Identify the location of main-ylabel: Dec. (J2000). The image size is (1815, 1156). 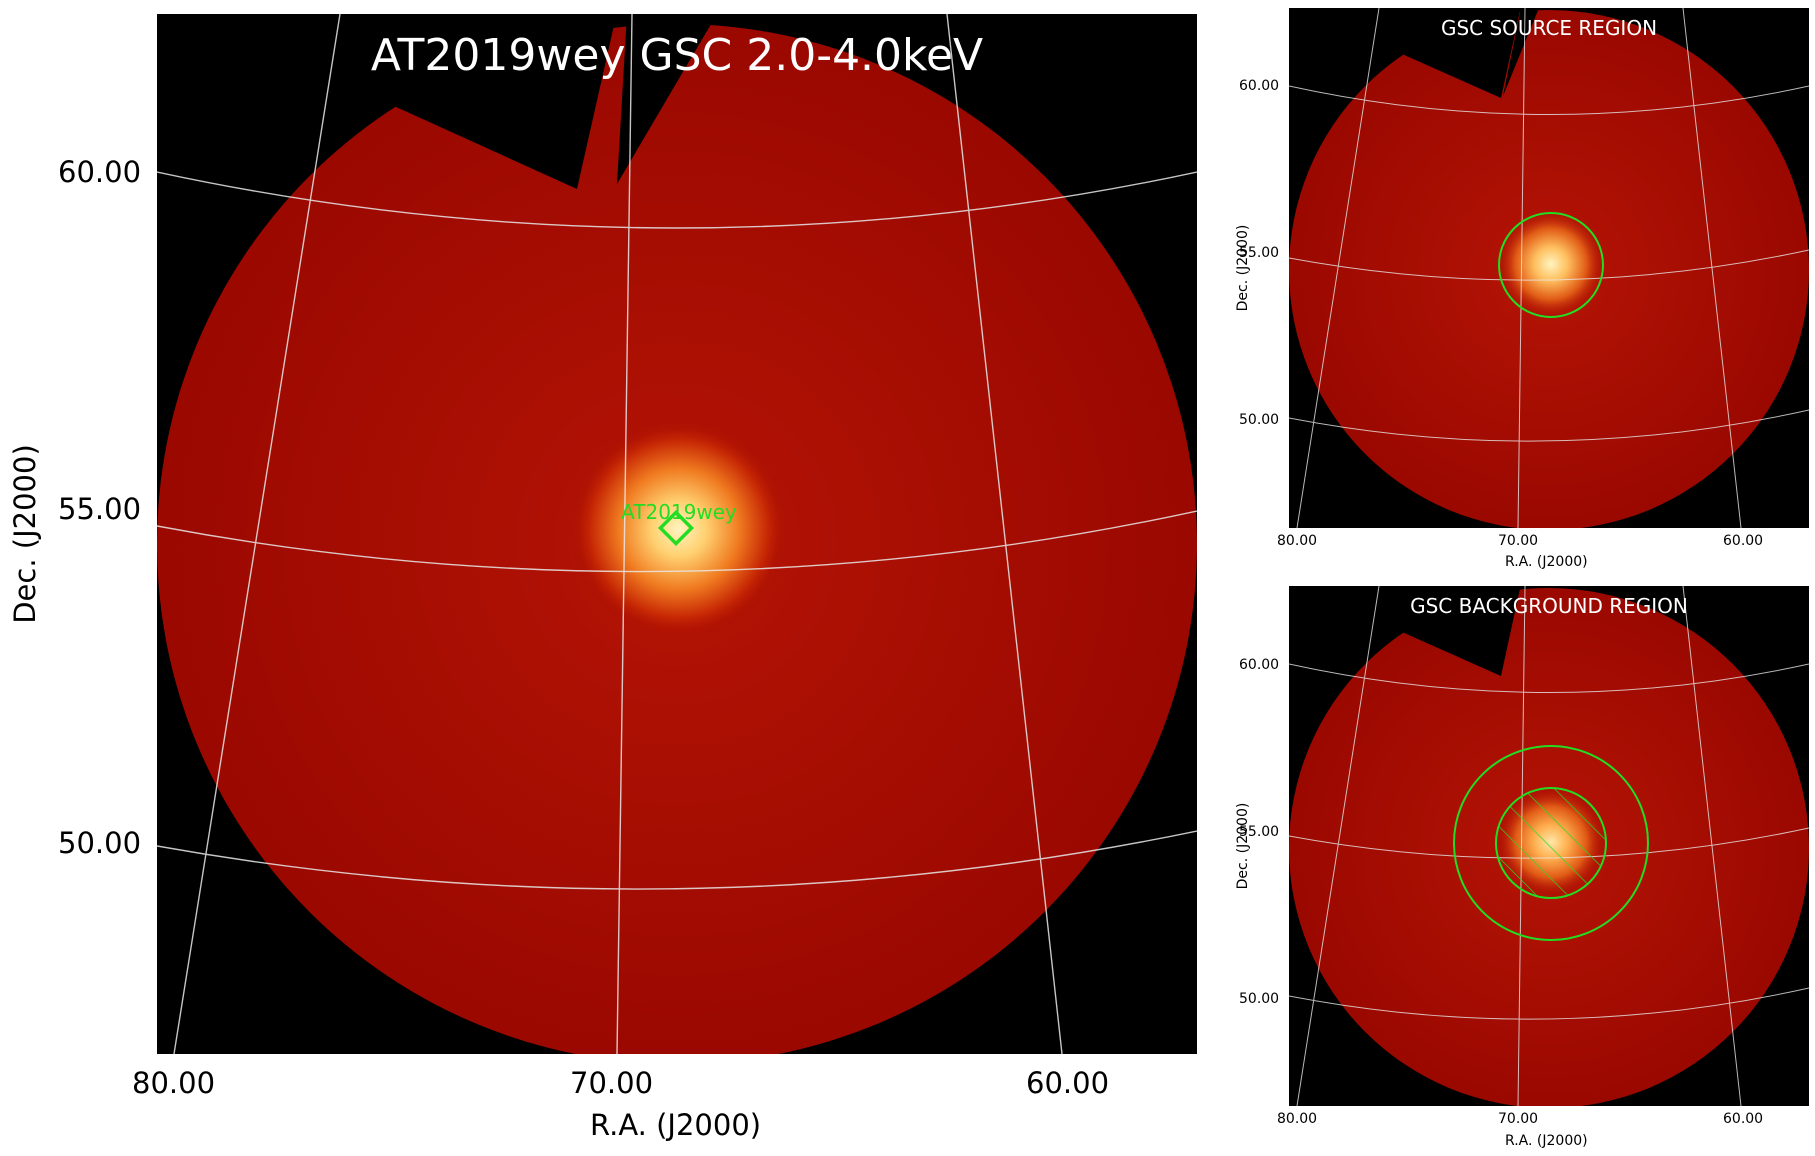
(25, 534).